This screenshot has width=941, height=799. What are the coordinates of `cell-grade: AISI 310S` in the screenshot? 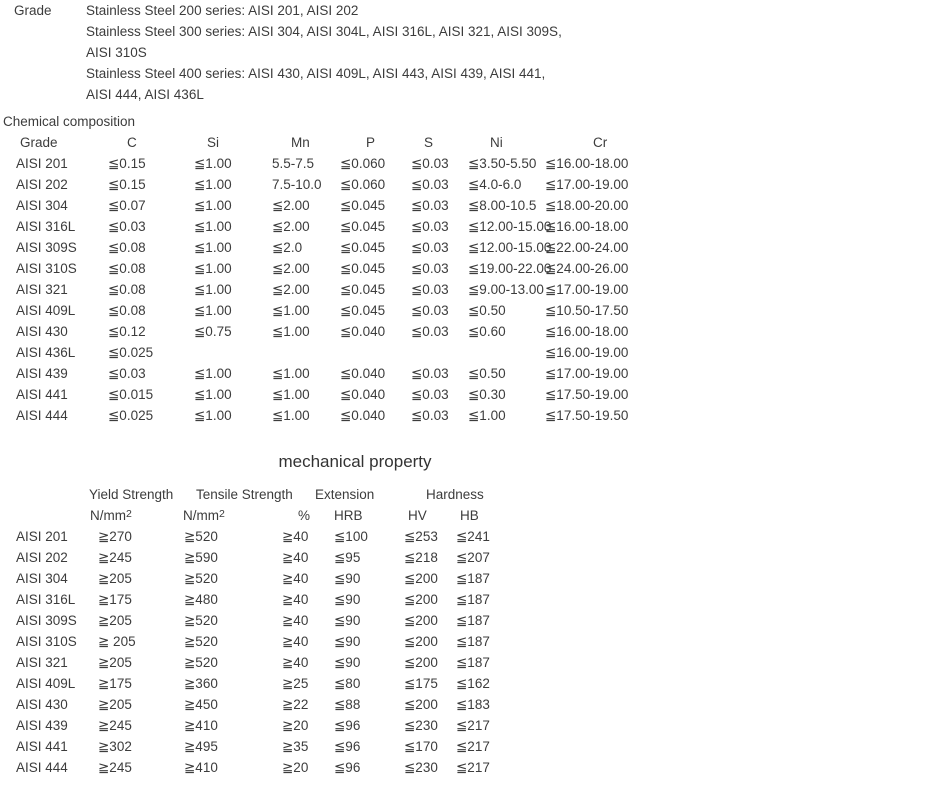 It's located at (46, 268).